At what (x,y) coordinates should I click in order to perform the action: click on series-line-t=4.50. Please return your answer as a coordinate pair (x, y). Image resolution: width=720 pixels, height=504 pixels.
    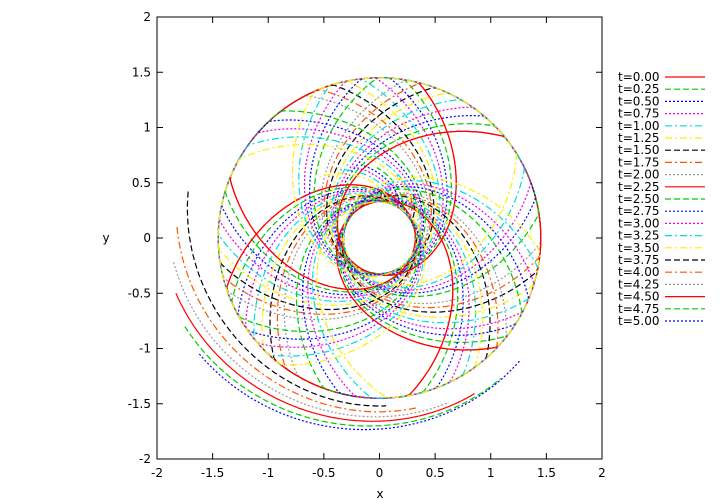
    Looking at the image, I should click on (325, 357).